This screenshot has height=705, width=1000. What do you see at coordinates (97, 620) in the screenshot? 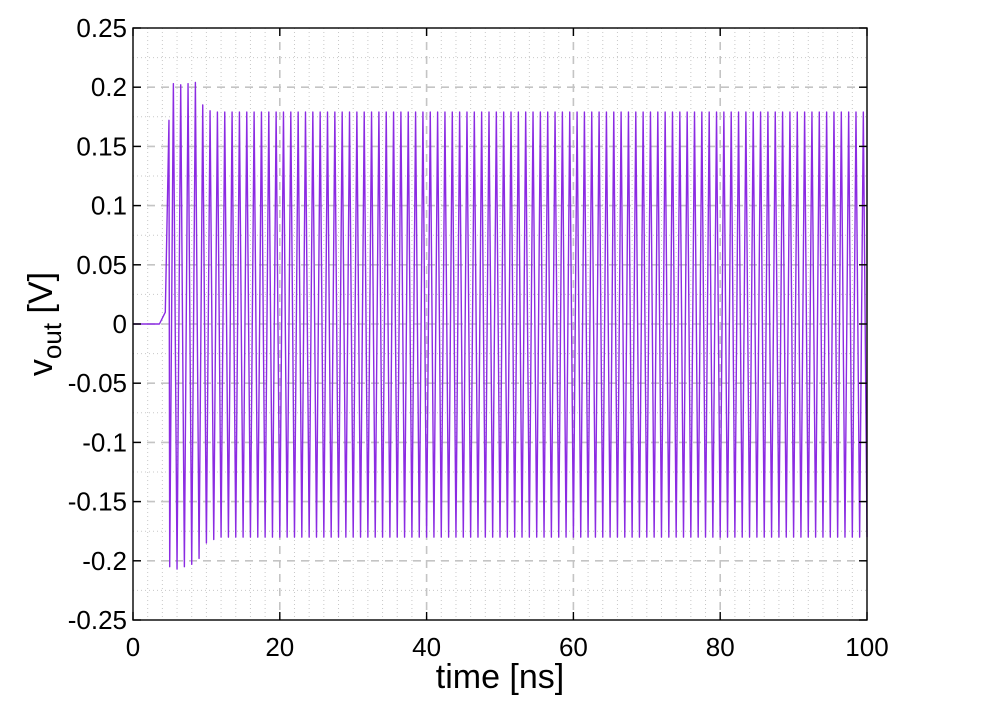
I see `y-tick-label: -0.25` at bounding box center [97, 620].